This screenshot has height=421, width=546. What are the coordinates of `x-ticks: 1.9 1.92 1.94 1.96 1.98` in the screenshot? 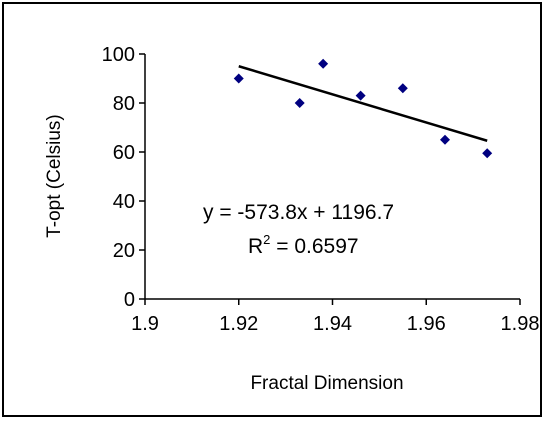 It's located at (335, 317).